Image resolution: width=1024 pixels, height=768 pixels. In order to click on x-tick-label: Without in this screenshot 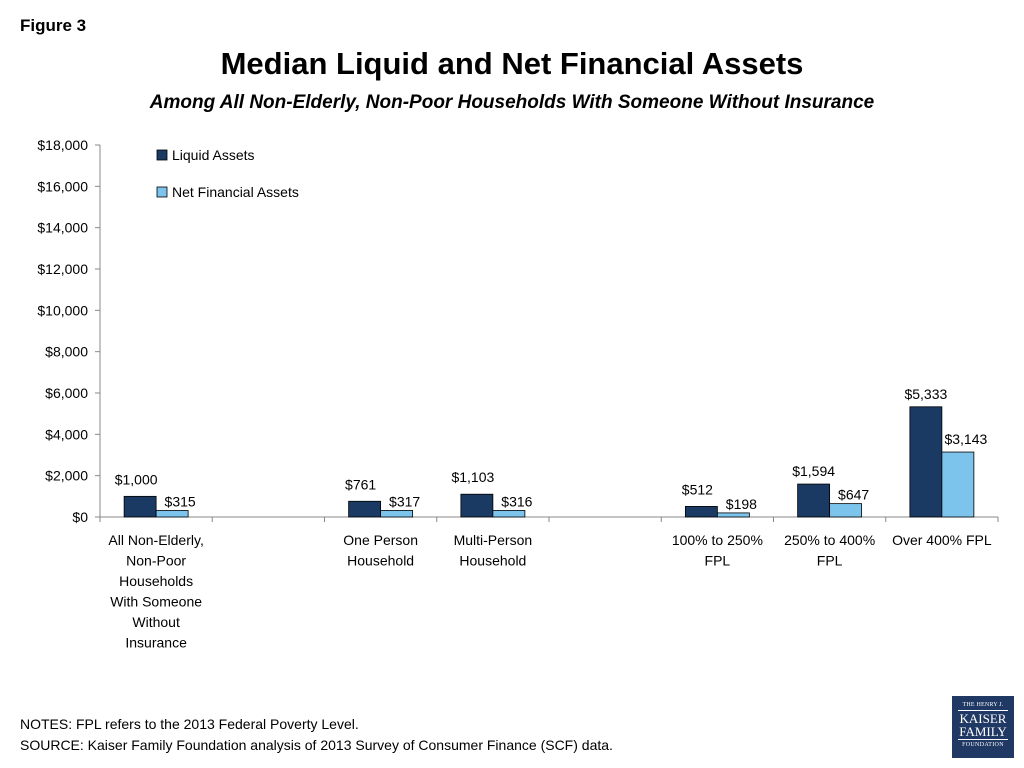, I will do `click(156, 622)`.